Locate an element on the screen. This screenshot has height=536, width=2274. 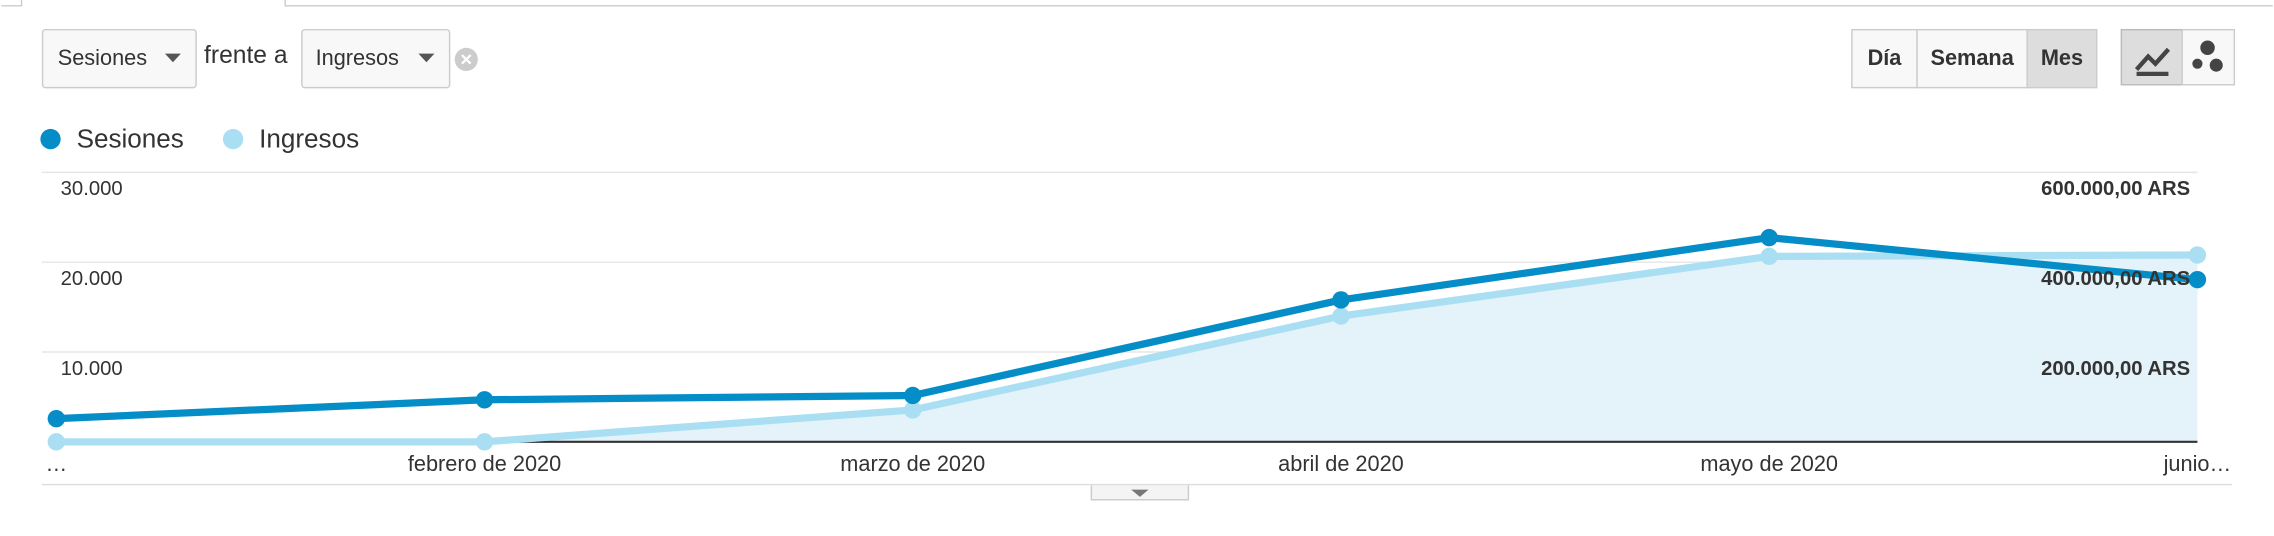
expand-arrow is located at coordinates (1140, 493).